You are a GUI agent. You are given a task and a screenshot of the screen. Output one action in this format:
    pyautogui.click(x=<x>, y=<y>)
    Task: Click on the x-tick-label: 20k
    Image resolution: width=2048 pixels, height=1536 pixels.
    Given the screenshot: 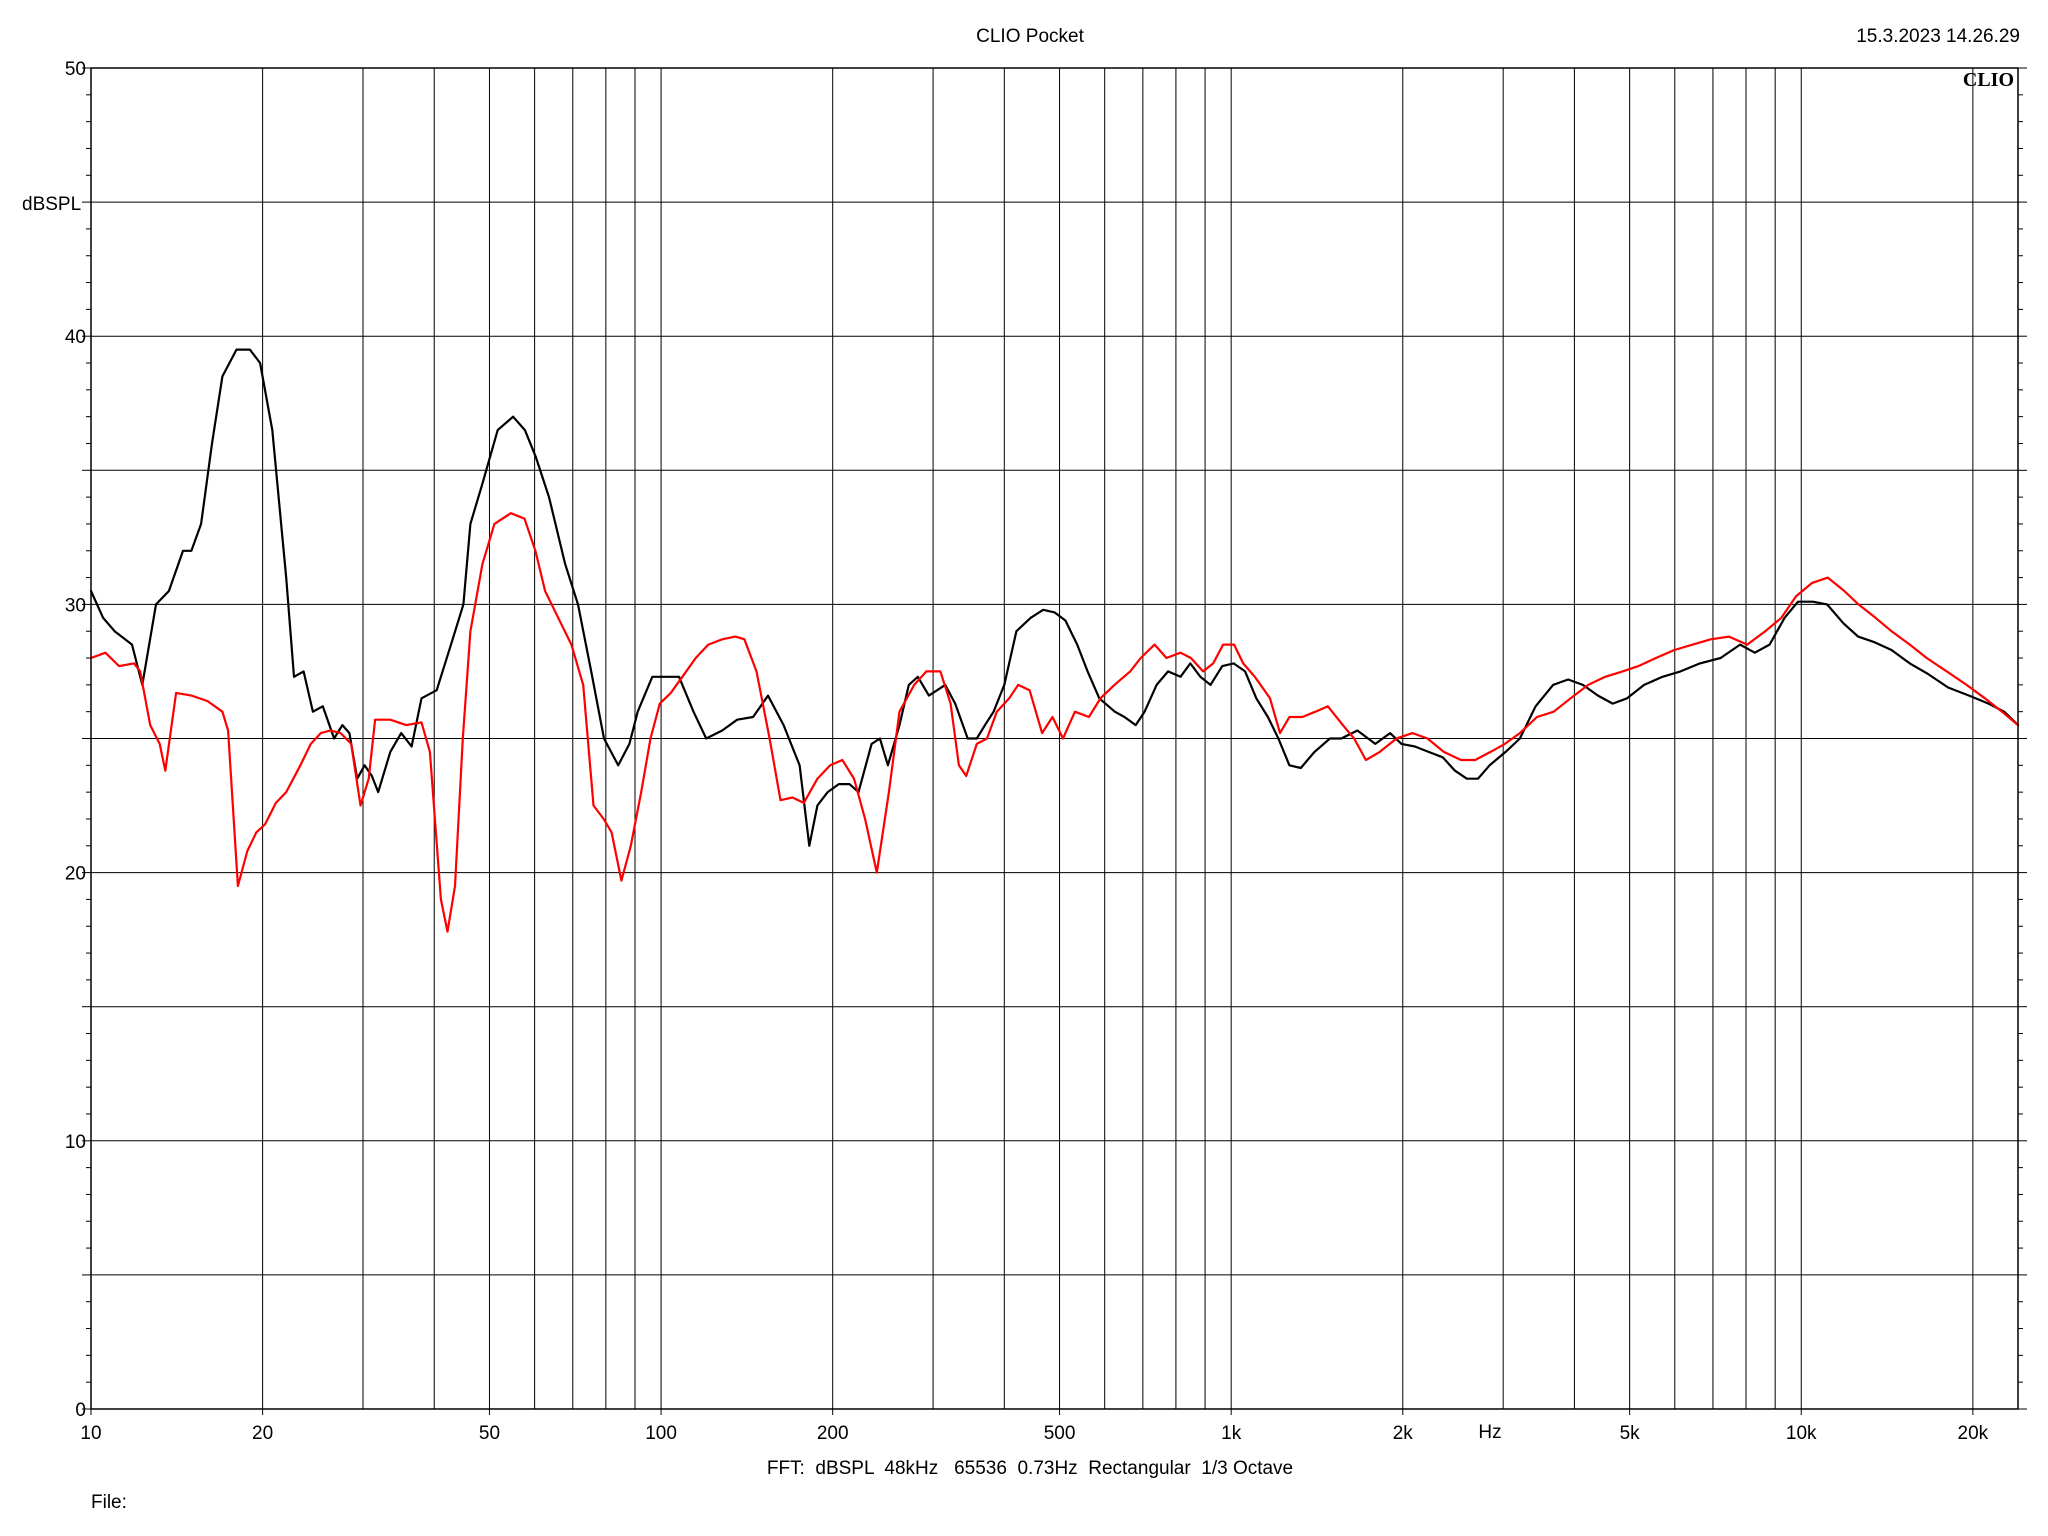 What is the action you would take?
    pyautogui.click(x=1973, y=1433)
    